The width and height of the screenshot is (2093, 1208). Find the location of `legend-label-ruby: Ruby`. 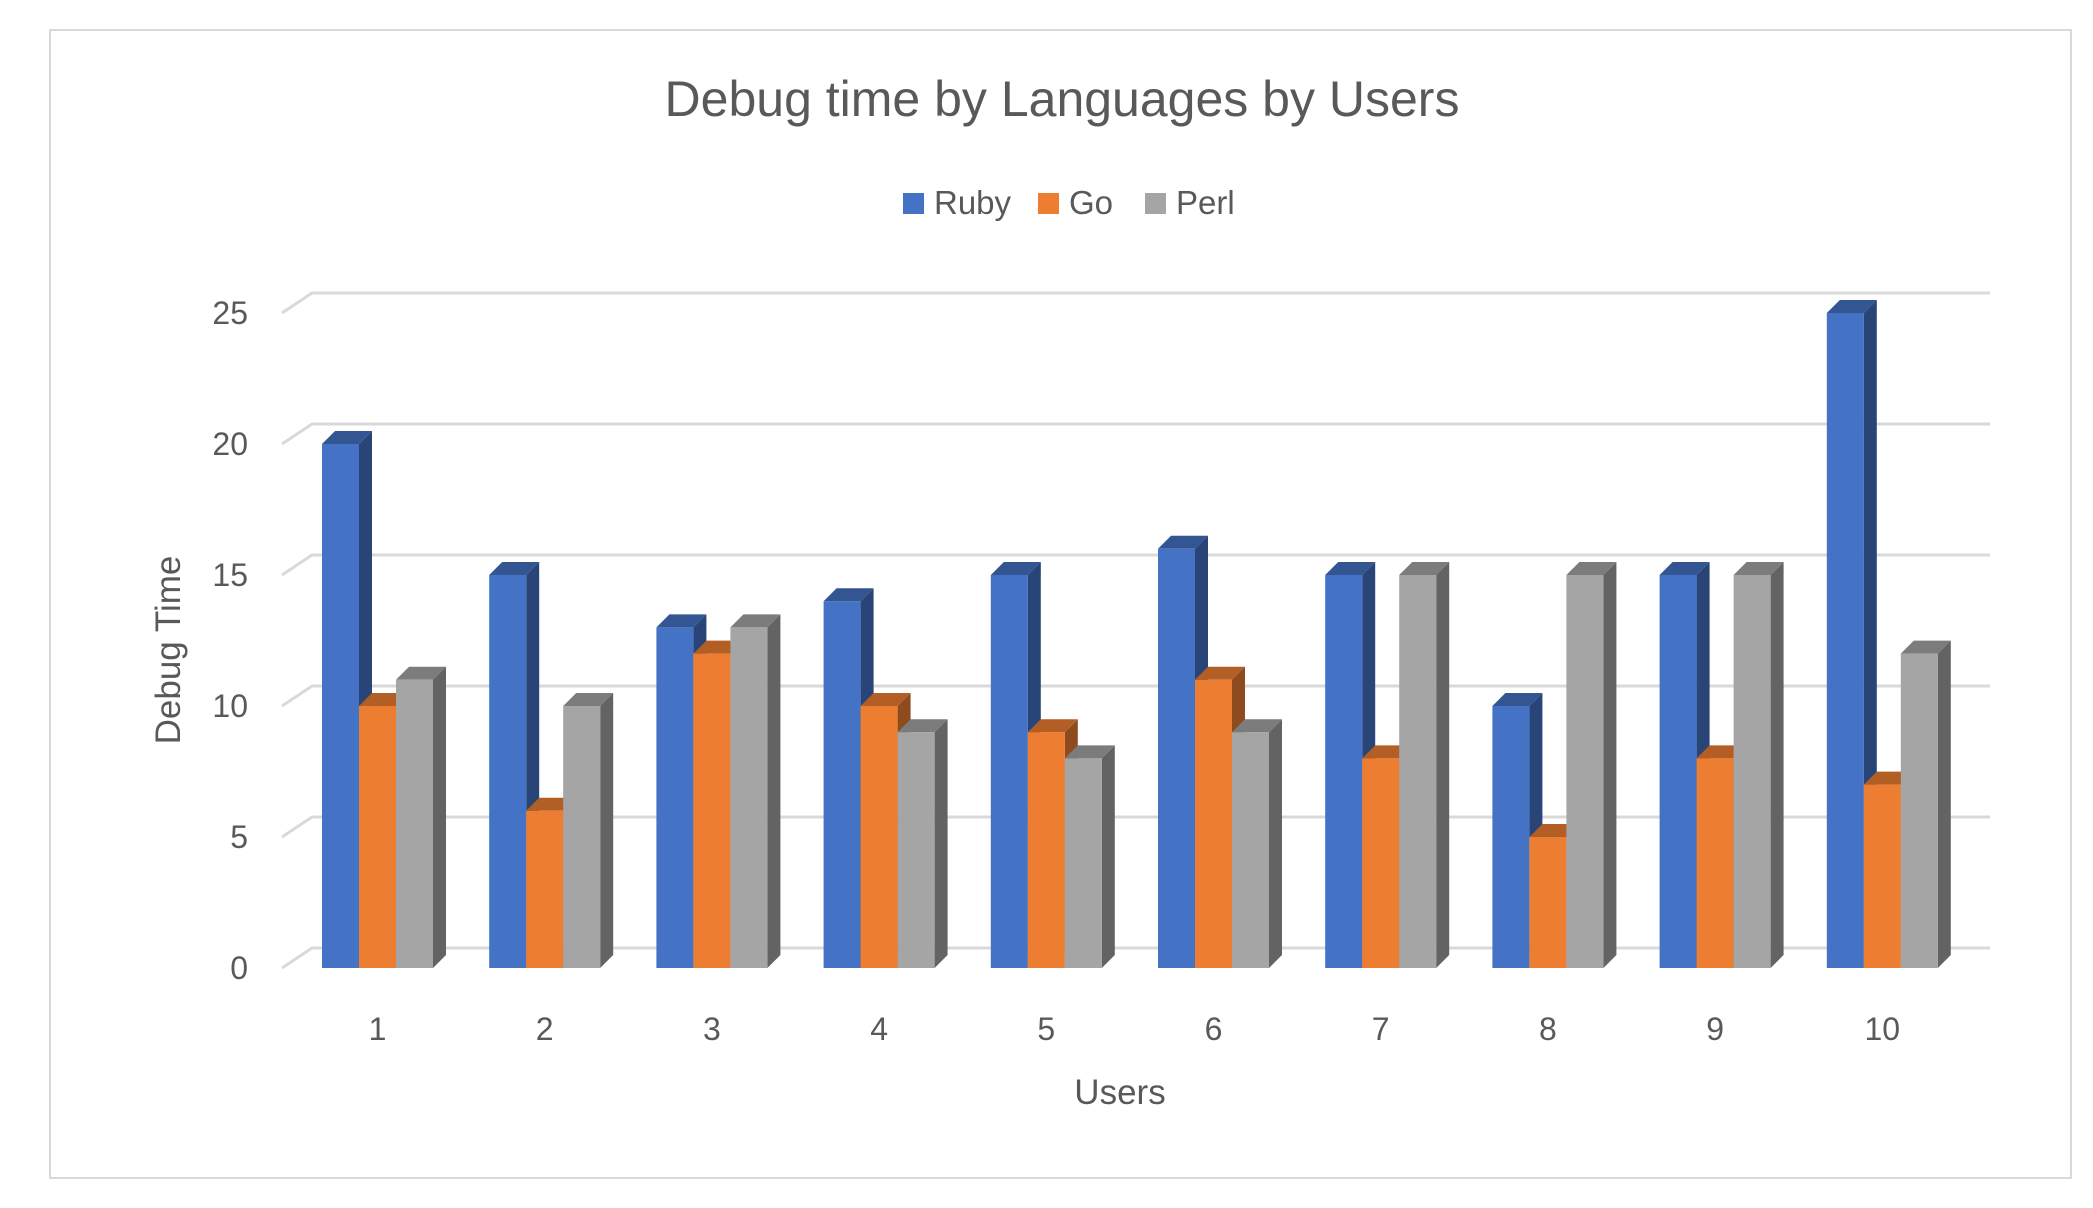

legend-label-ruby: Ruby is located at coordinates (973, 202).